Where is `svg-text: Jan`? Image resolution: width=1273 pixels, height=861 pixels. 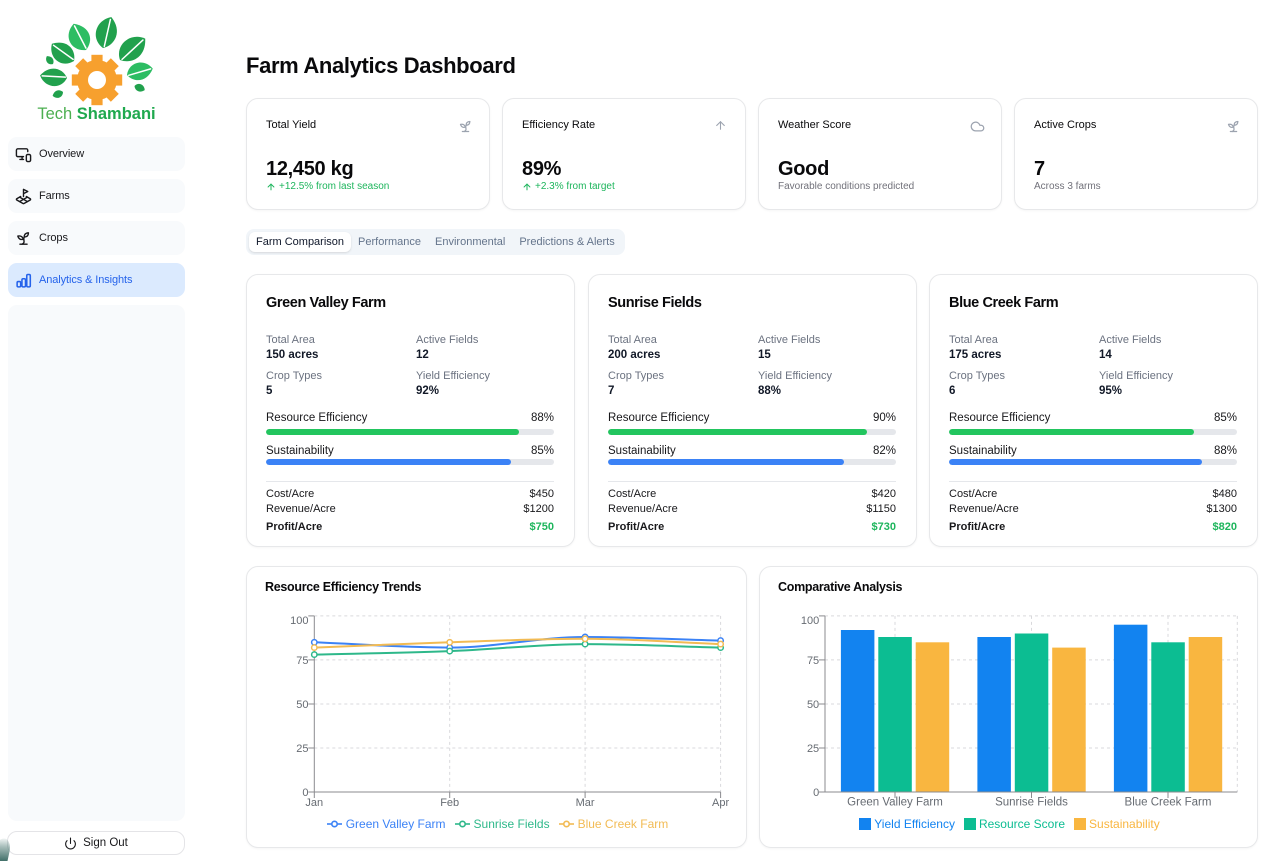 svg-text: Jan is located at coordinates (314, 803).